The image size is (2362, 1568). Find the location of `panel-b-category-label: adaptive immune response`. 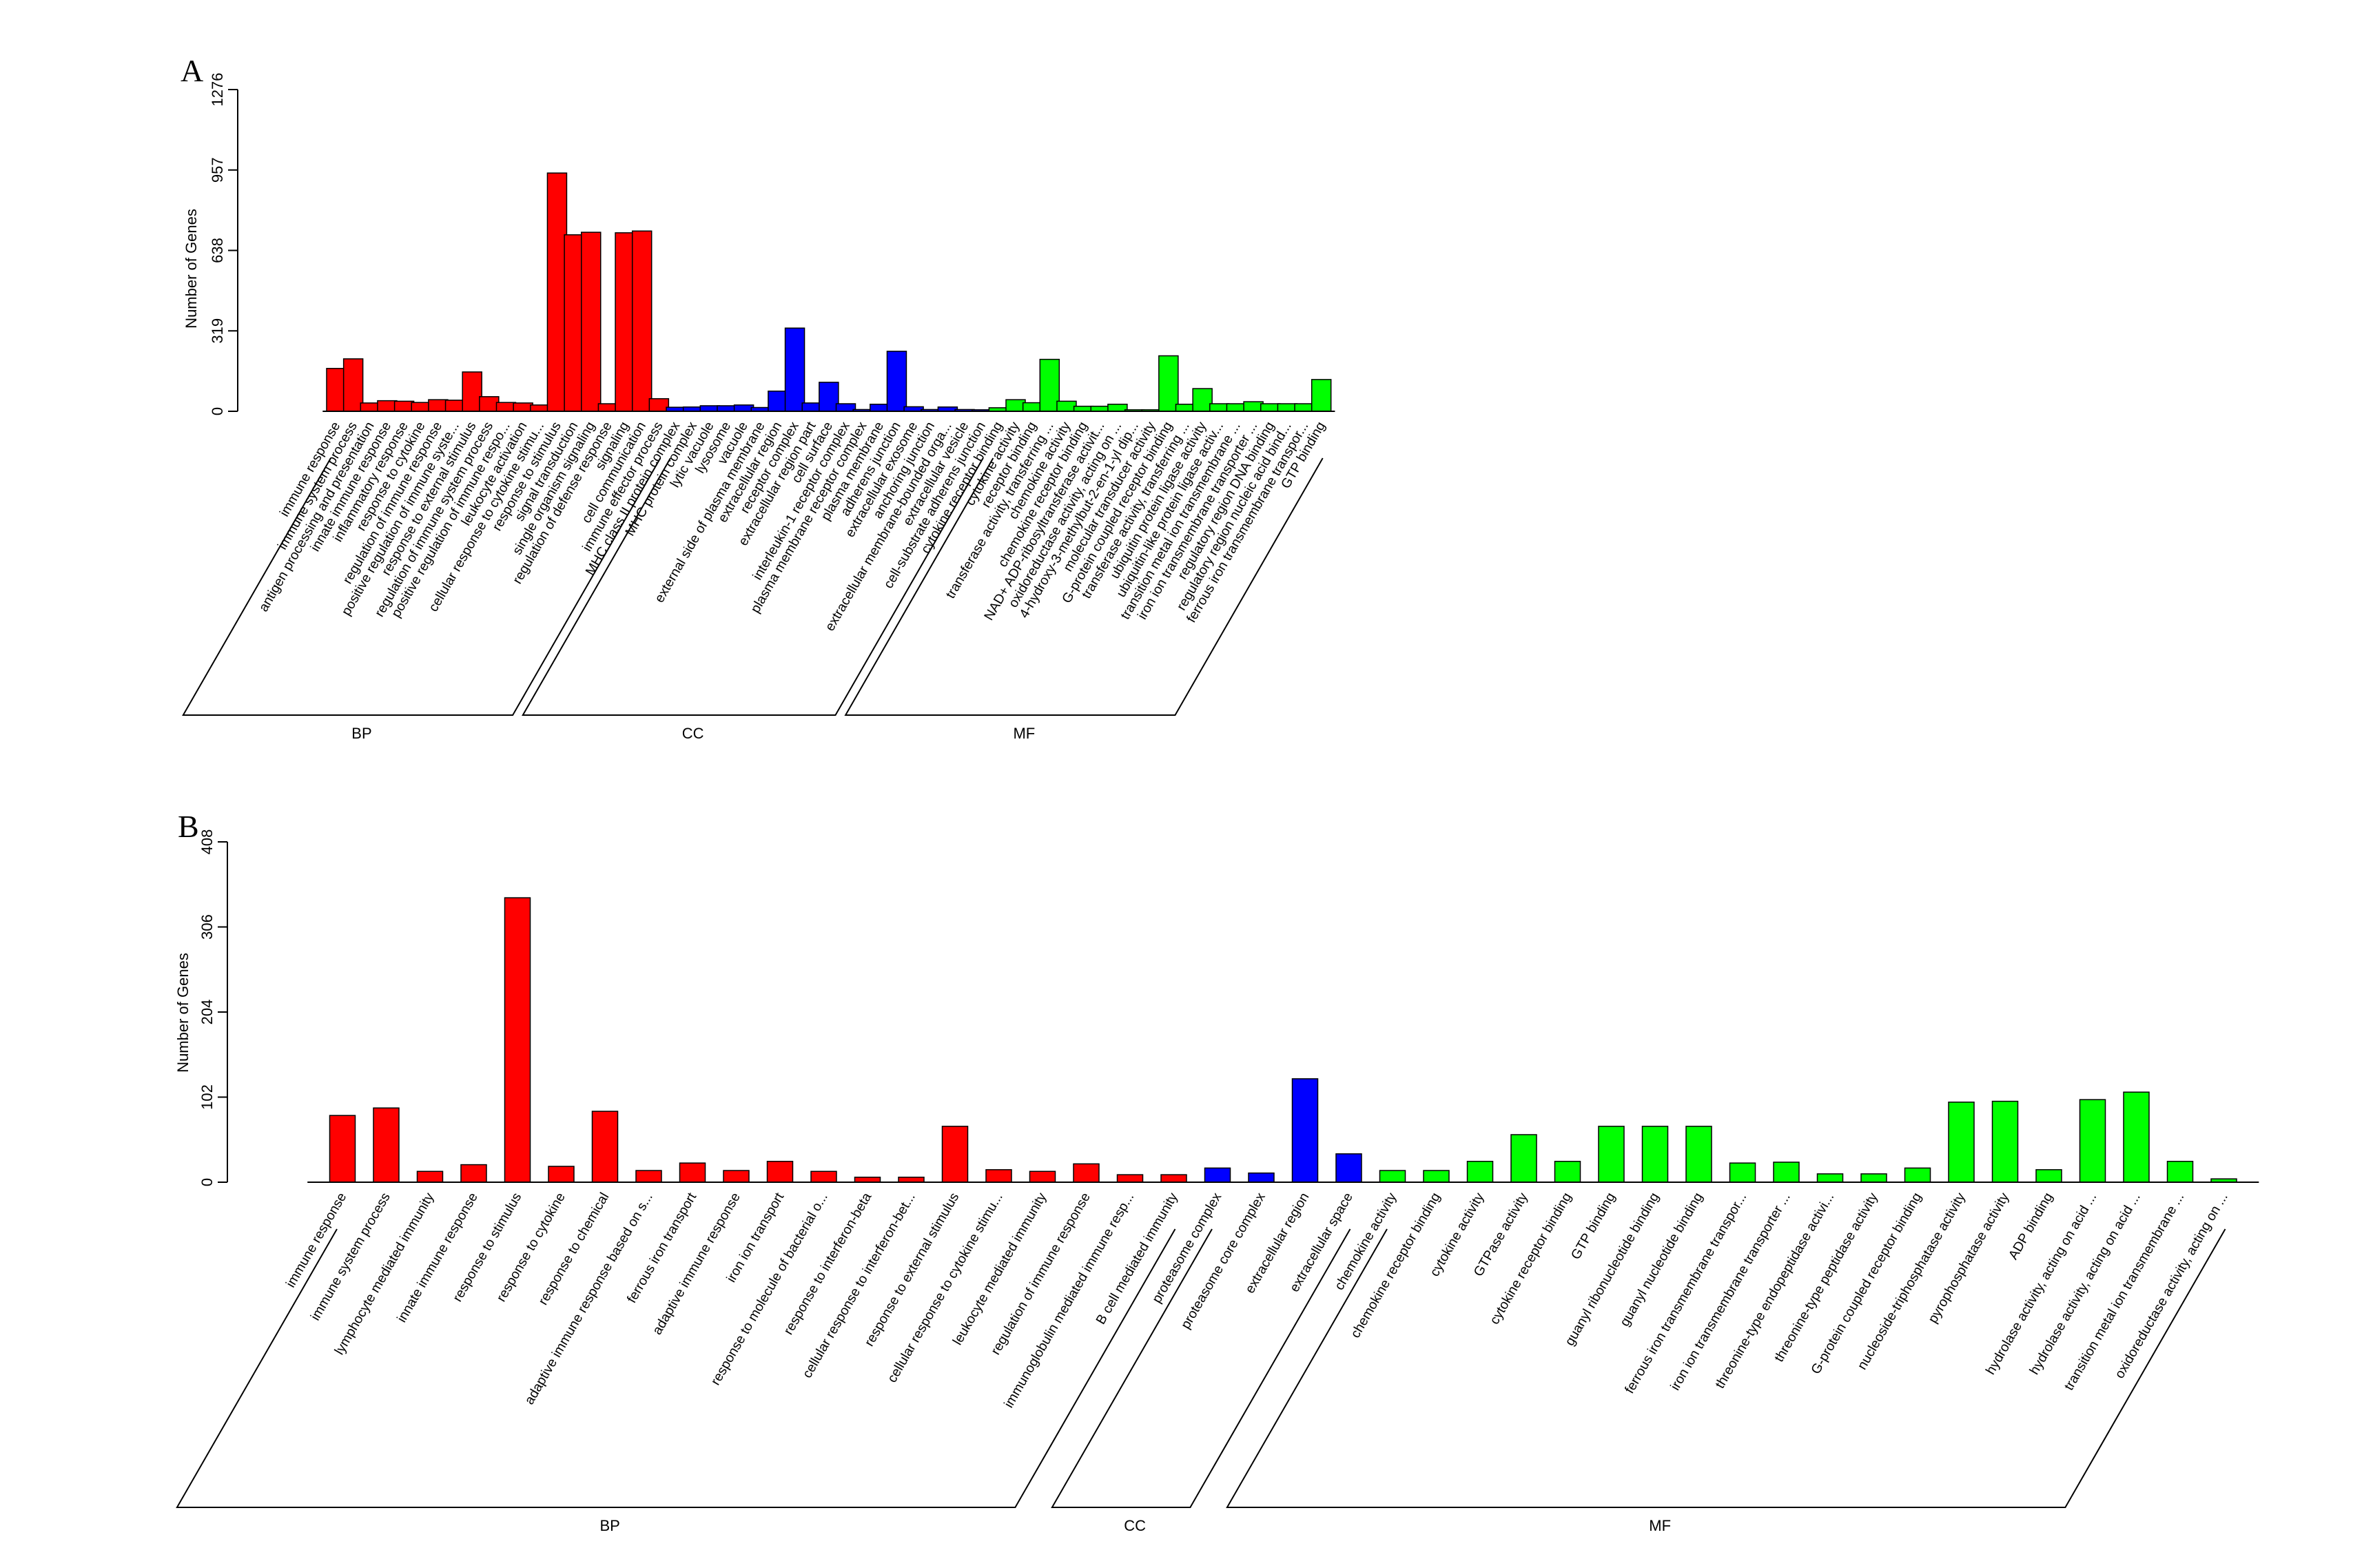

panel-b-category-label: adaptive immune response is located at coordinates (696, 1264).